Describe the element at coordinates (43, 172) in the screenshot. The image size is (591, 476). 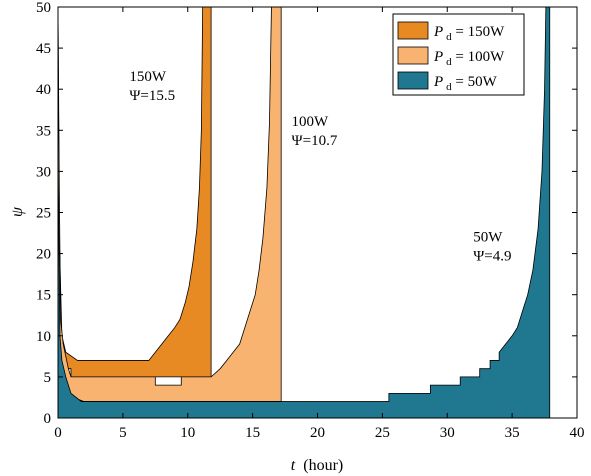
I see `y-tick-label: 30` at that location.